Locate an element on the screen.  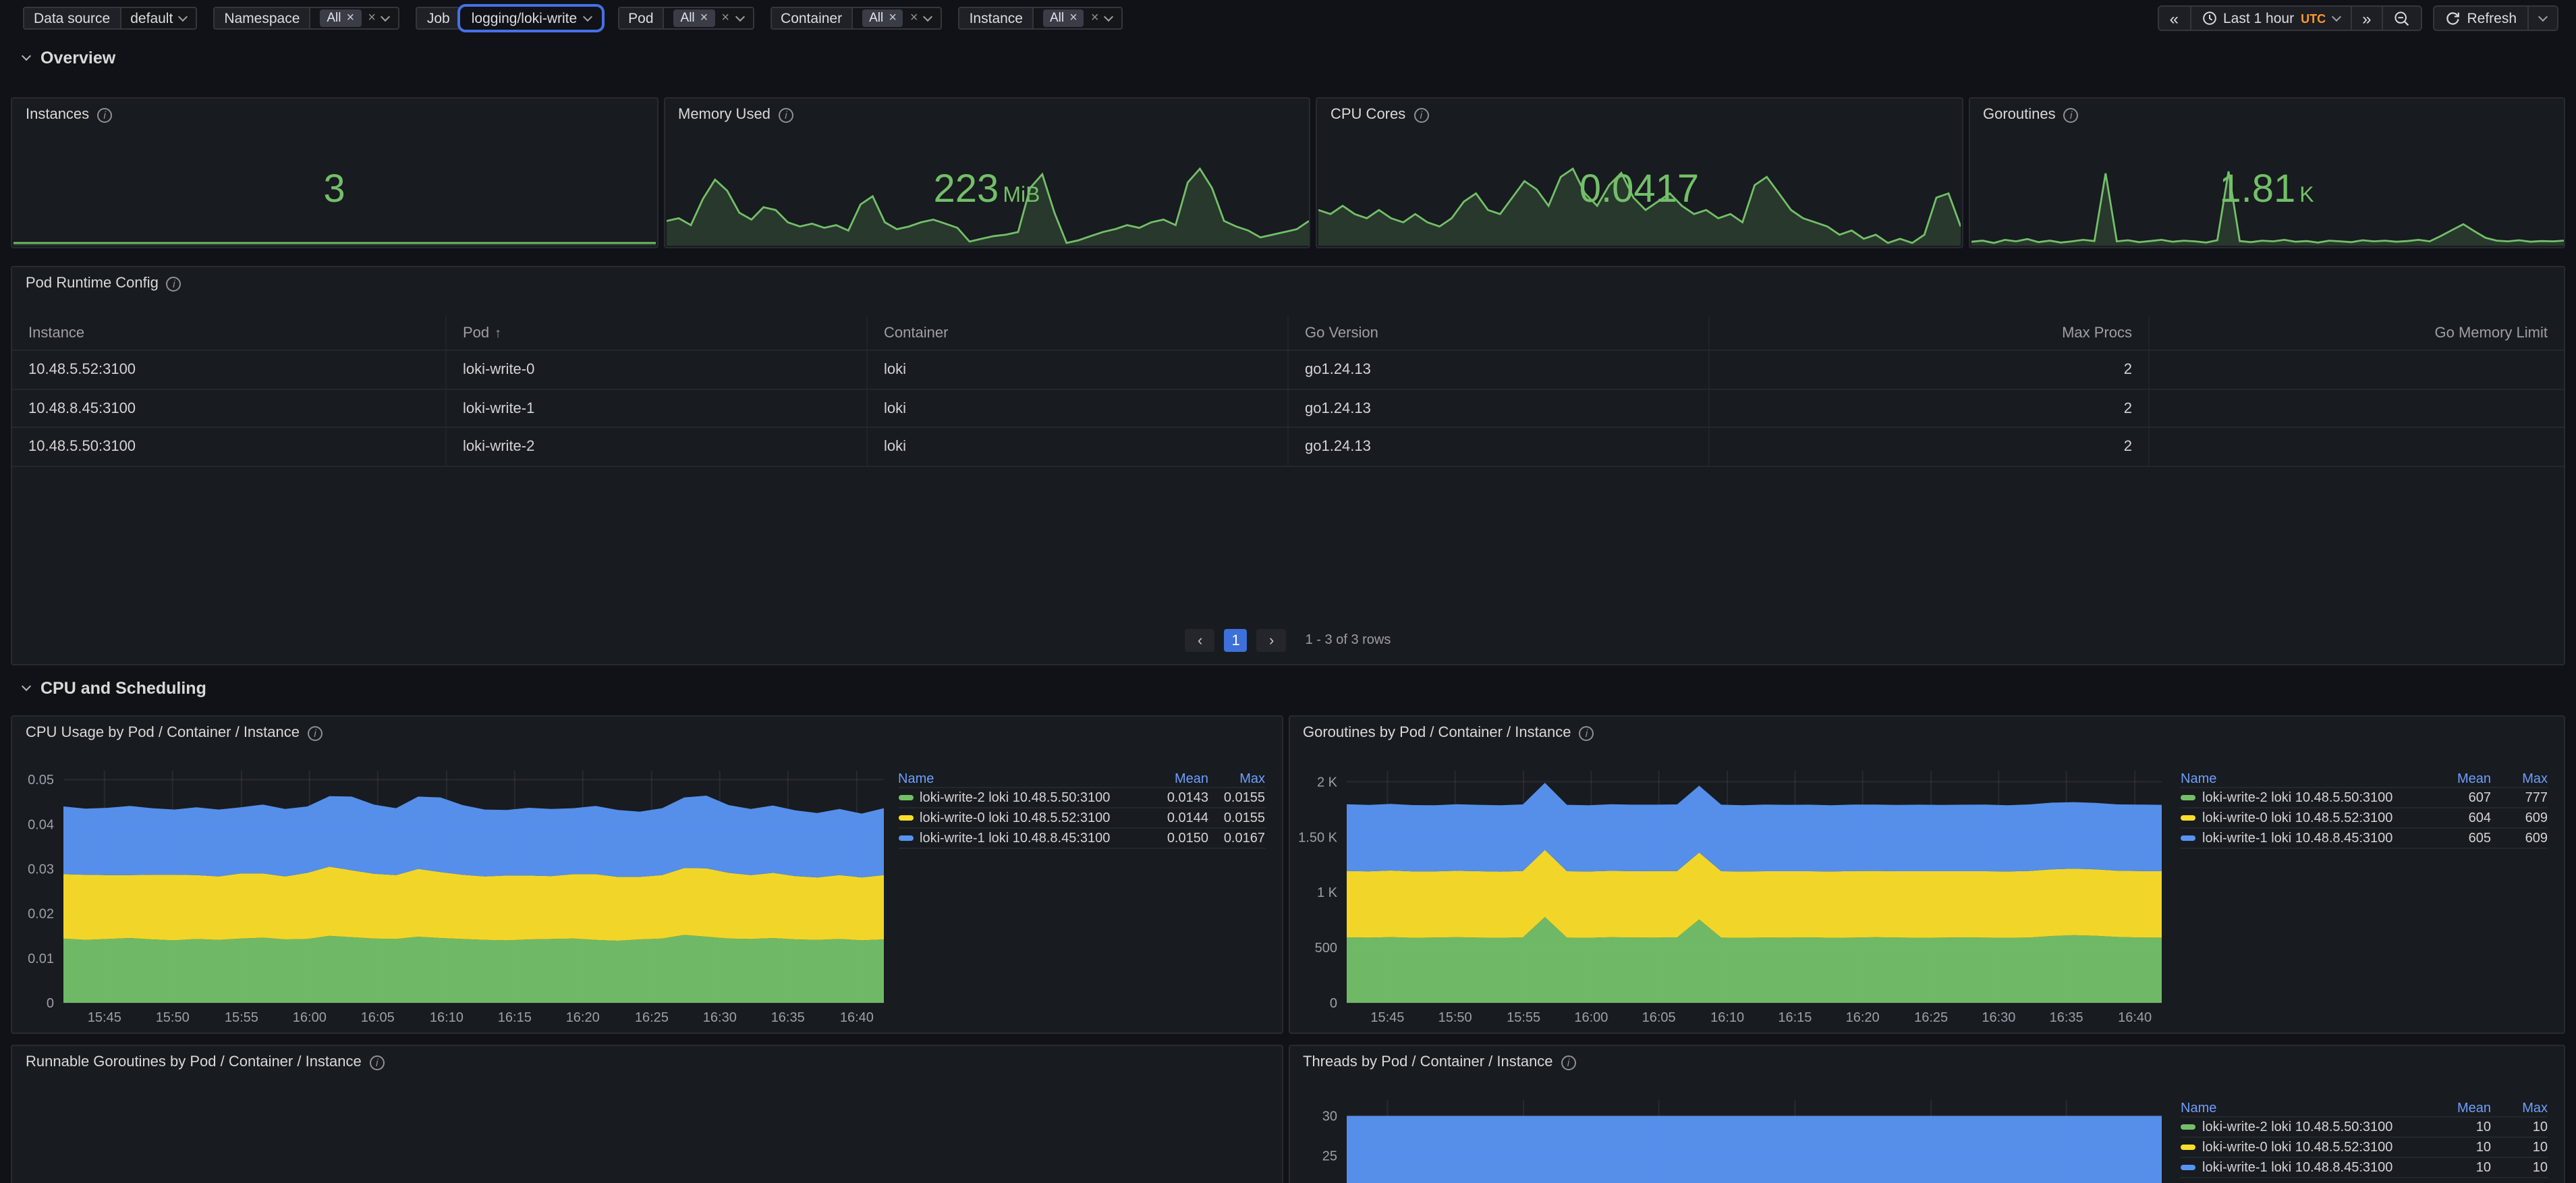
instance-all-chip: All is located at coordinates (1063, 18).